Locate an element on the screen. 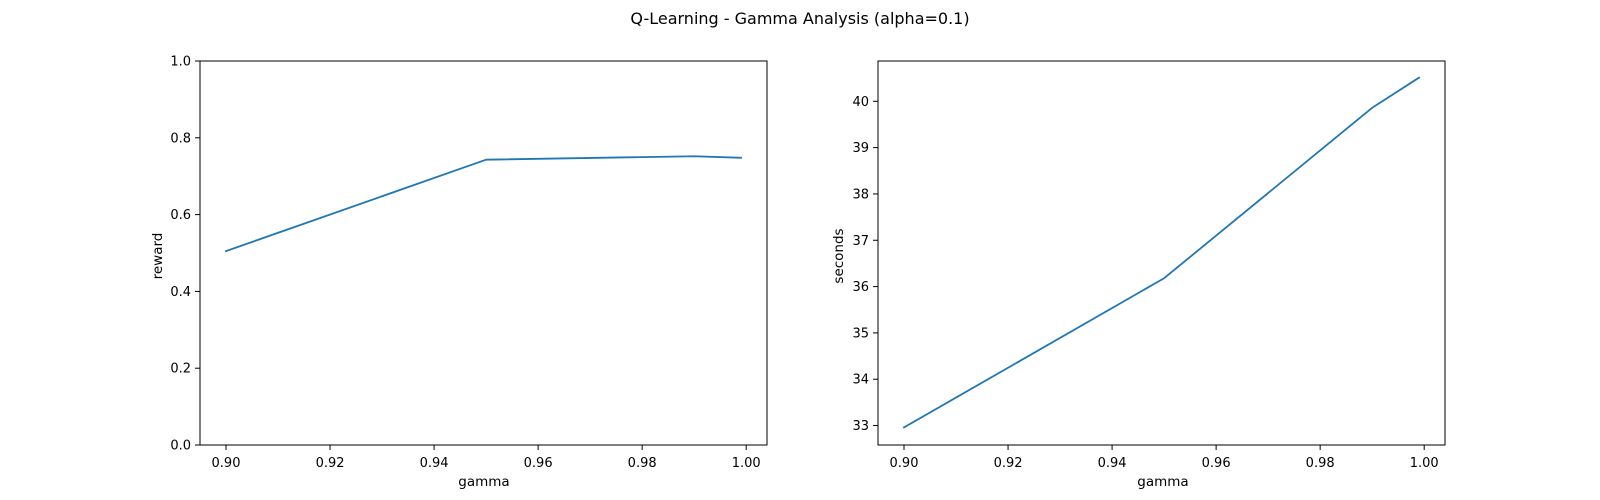 This screenshot has height=500, width=1600. reward-xtick-label: 0.92 is located at coordinates (330, 463).